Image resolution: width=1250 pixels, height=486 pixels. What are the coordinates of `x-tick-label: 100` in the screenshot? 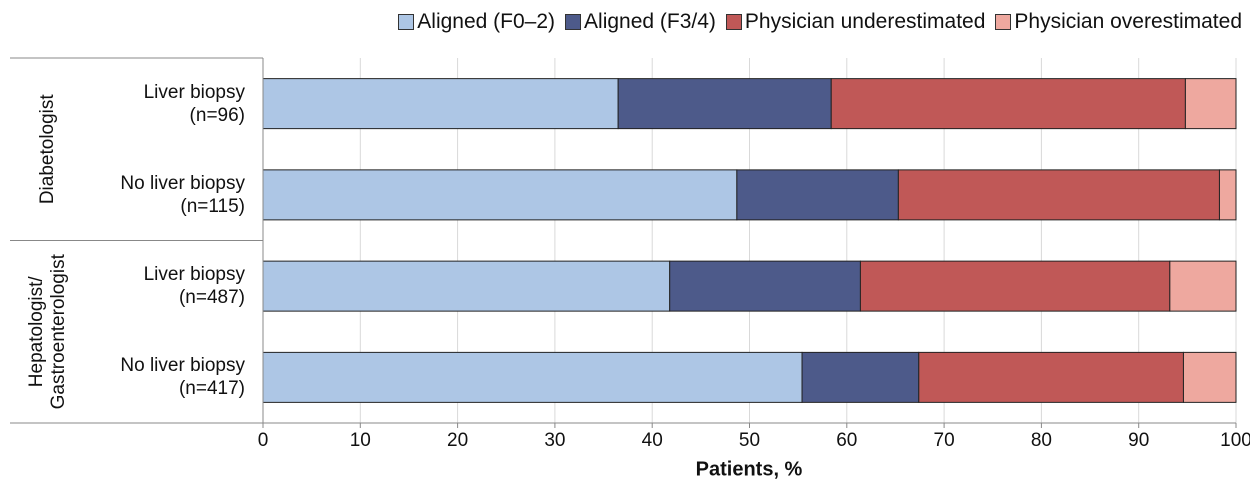 It's located at (1235, 440).